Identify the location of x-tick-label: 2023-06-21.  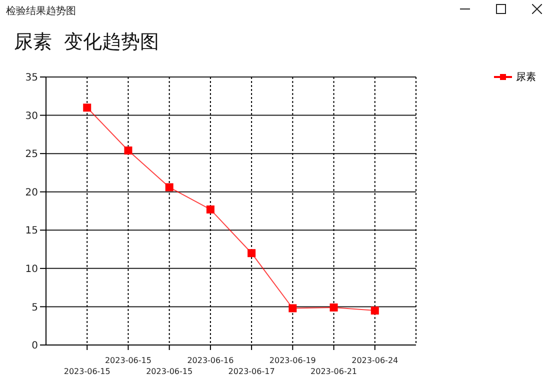
(334, 371).